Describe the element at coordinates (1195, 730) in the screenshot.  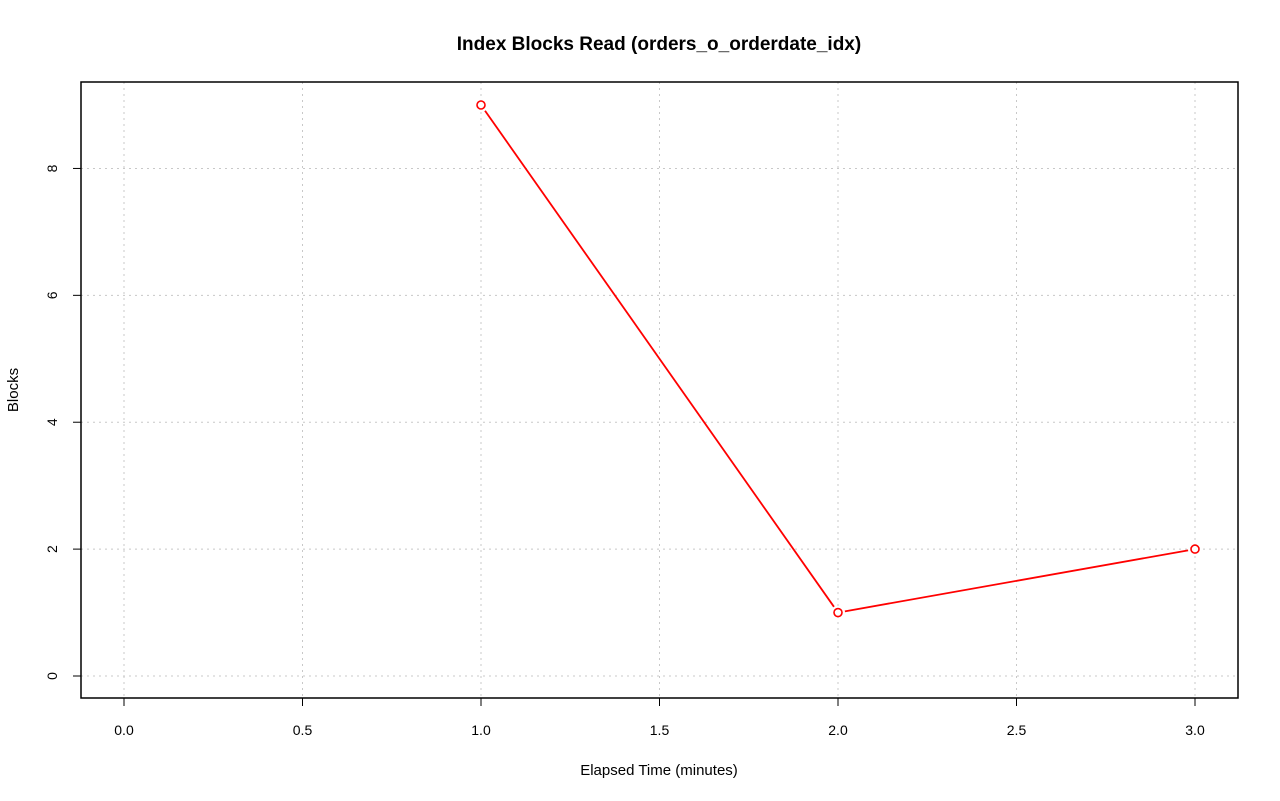
I see `x-tick-label: 3.0` at that location.